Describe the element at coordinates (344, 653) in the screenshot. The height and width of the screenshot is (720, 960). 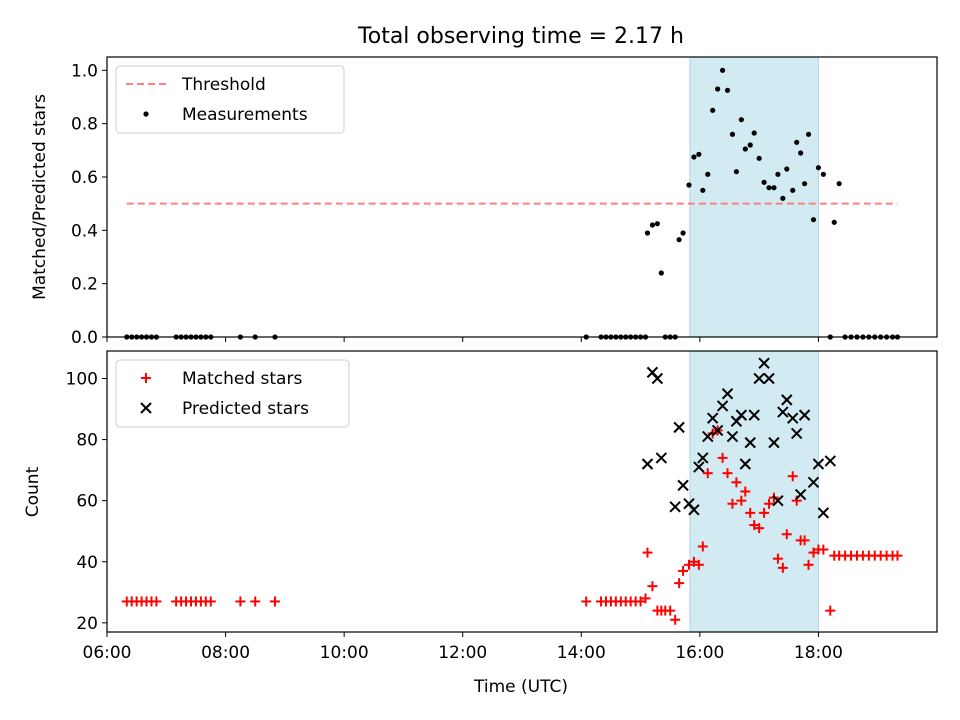
I see `x-tick-label: 10:00` at that location.